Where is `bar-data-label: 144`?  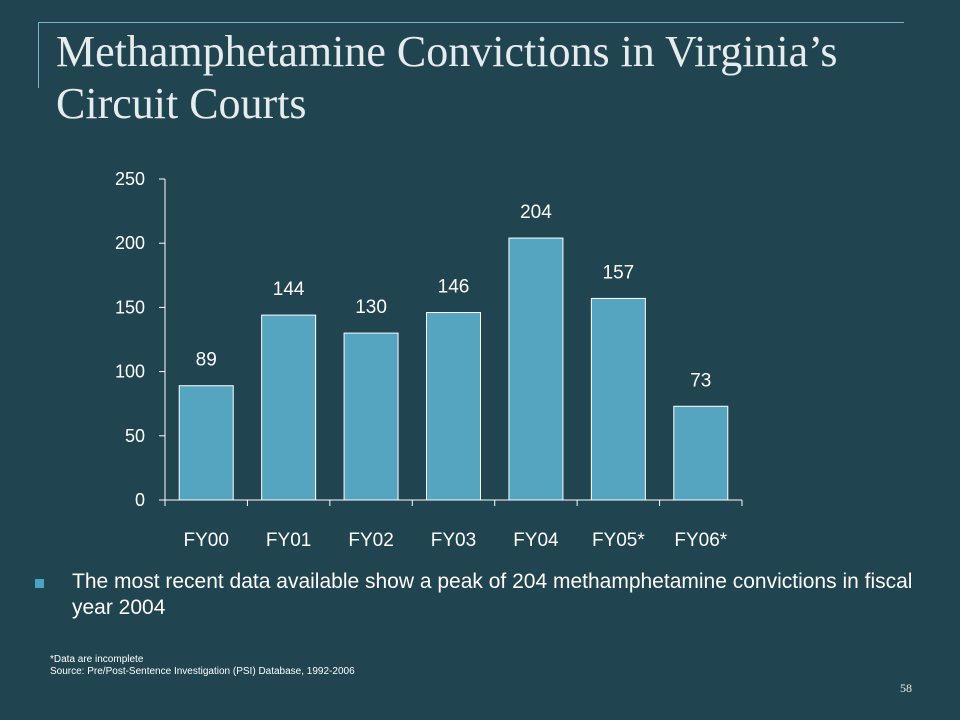
bar-data-label: 144 is located at coordinates (289, 289).